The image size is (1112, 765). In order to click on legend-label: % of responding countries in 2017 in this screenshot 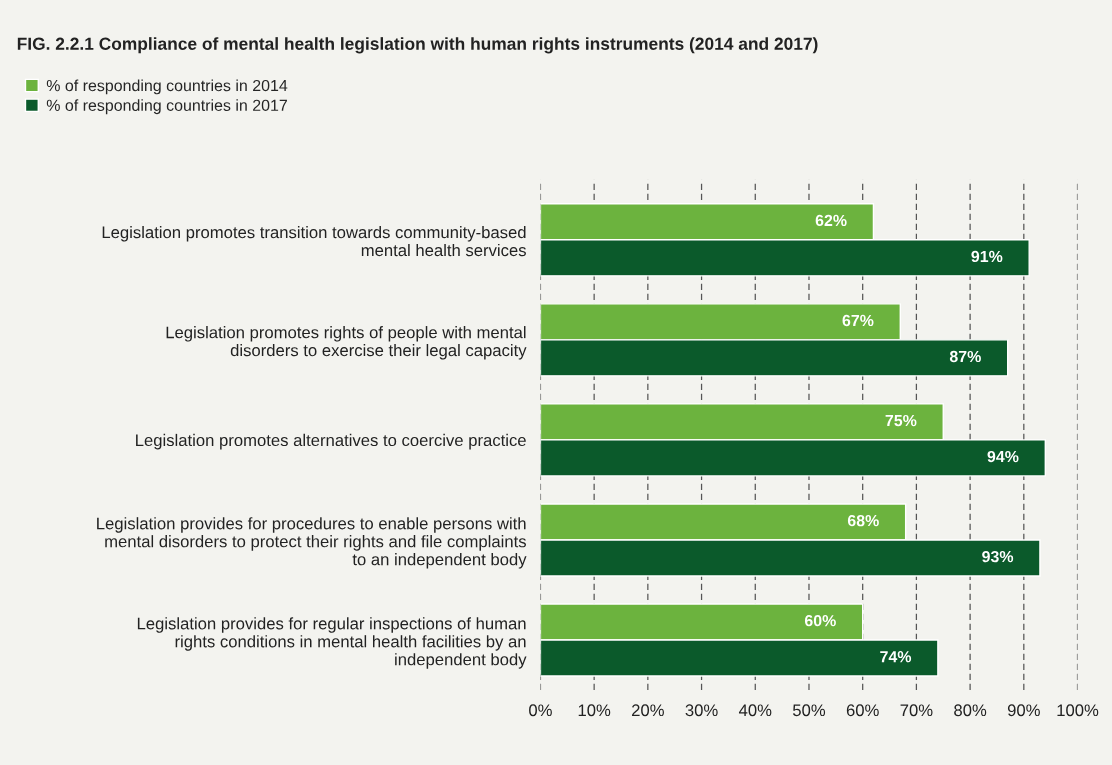, I will do `click(166, 107)`.